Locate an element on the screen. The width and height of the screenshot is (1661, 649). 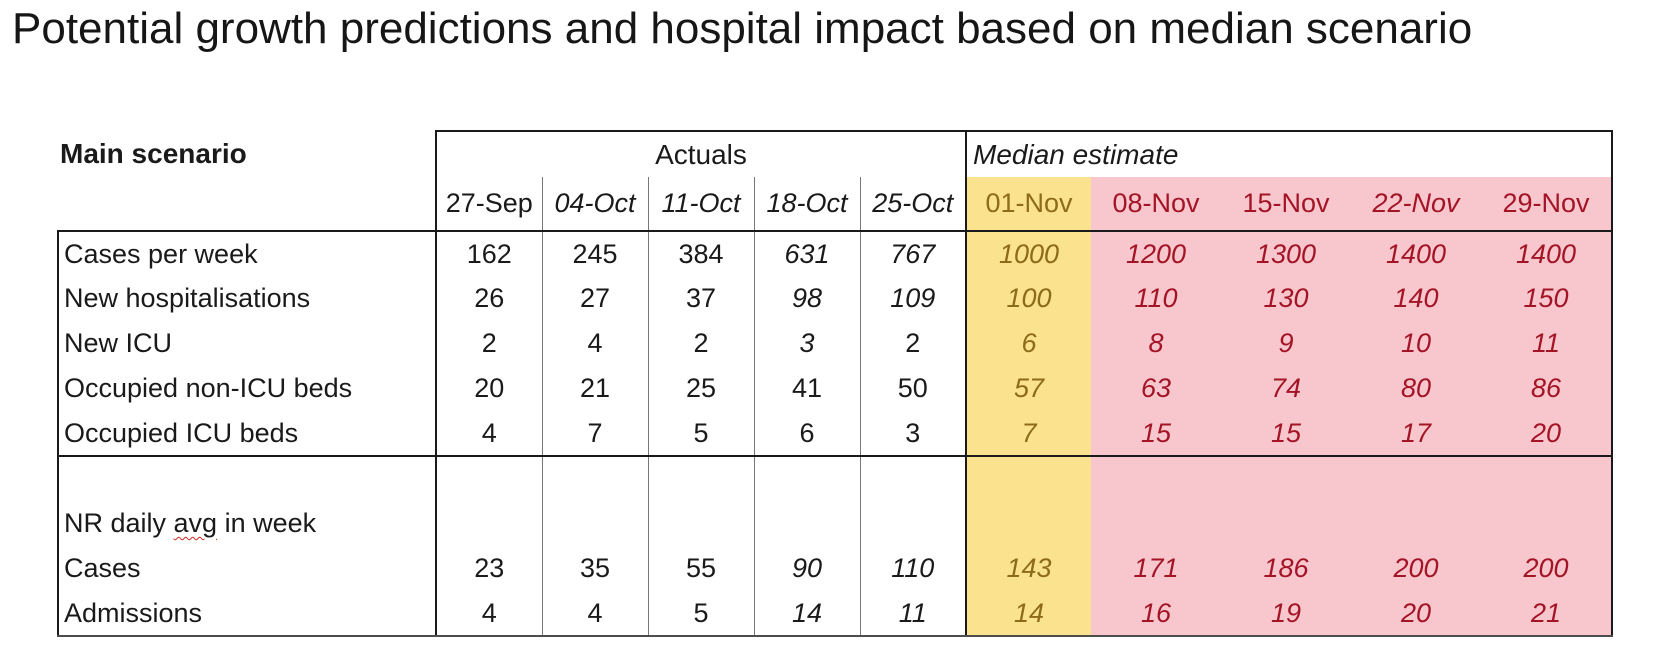
table-row: Cases 23 35 55 90 110 143 171 186 200 200 is located at coordinates (835, 568).